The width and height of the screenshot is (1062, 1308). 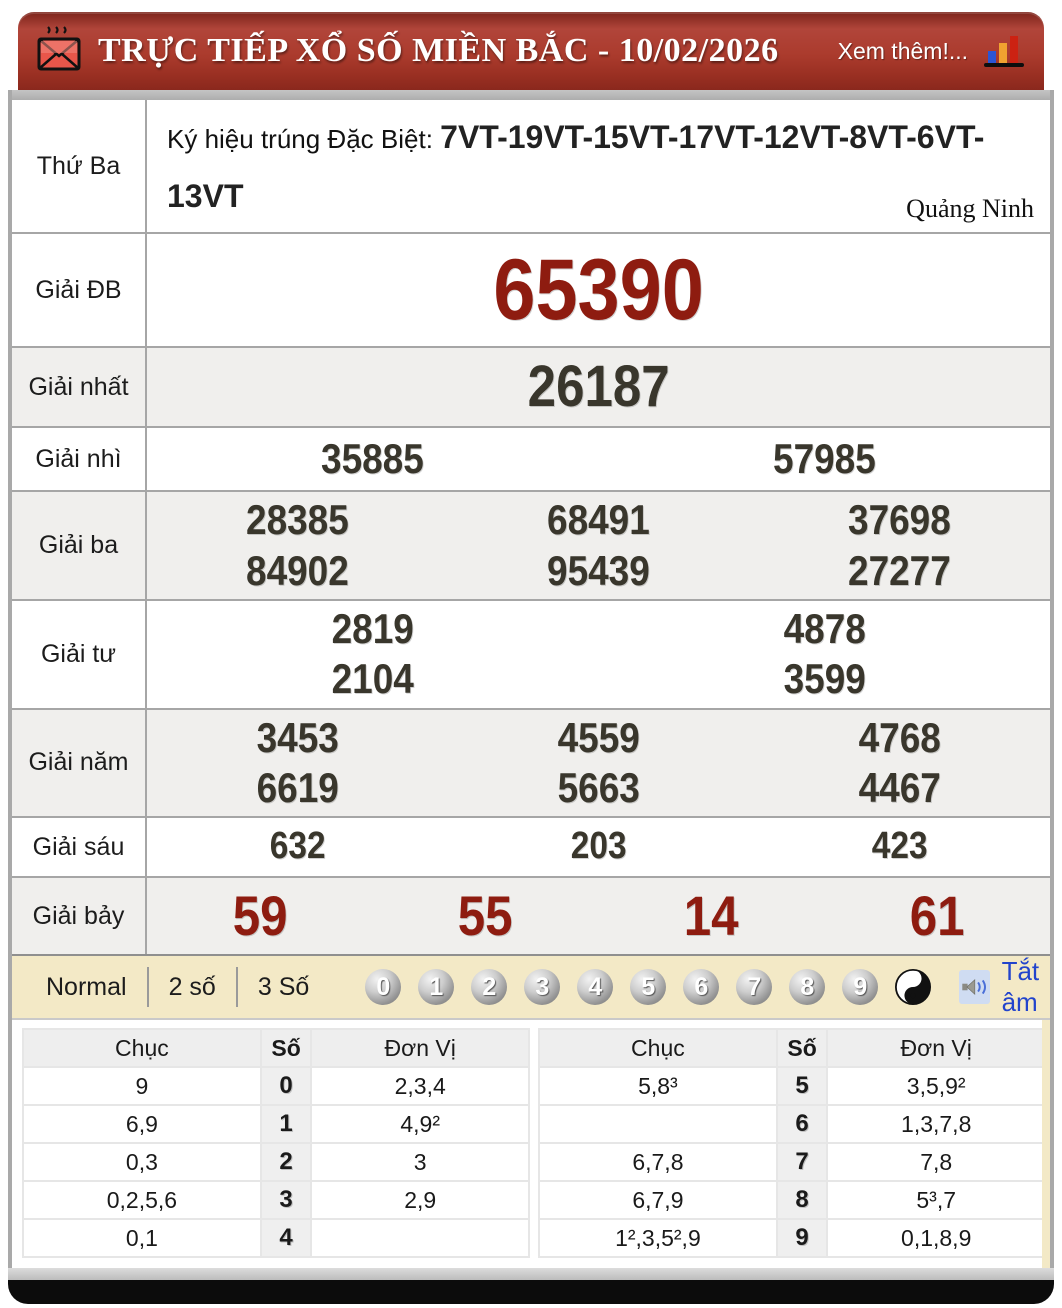 I want to click on prize-values: 26187, so click(x=598, y=387).